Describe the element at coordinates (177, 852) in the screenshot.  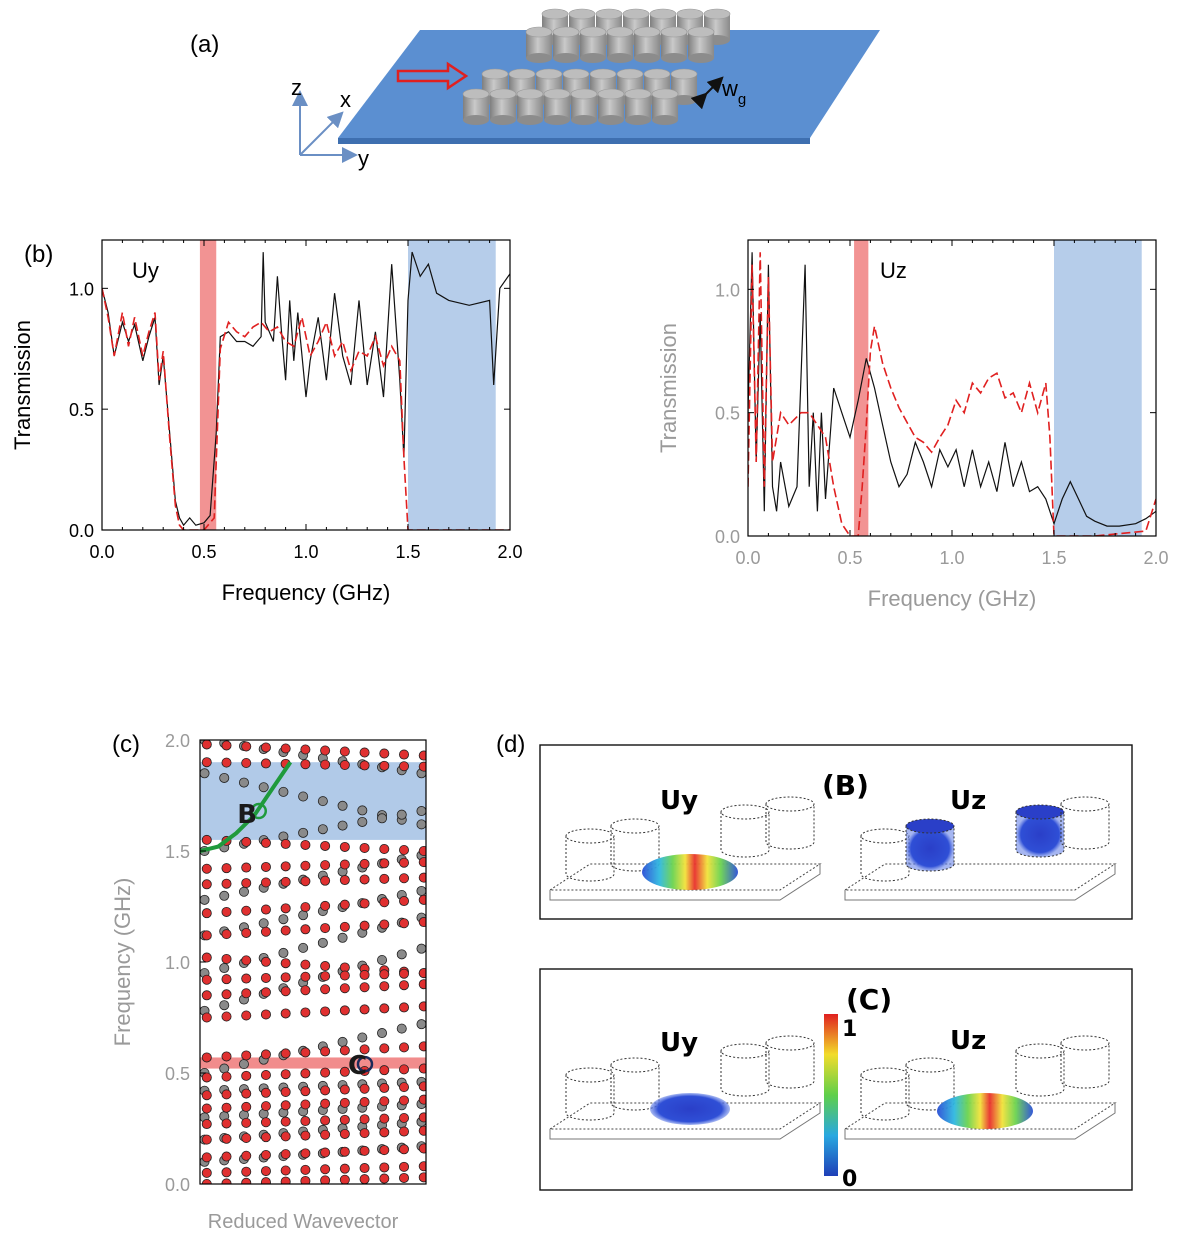
I see `y-tick-label: 1.5` at that location.